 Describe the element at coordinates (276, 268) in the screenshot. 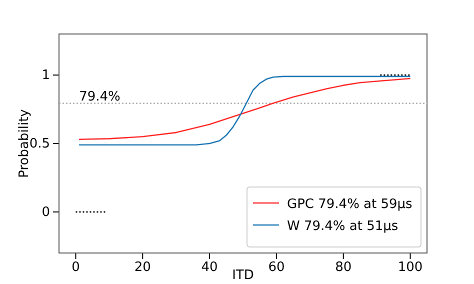

I see `x-tick-label: 60` at that location.